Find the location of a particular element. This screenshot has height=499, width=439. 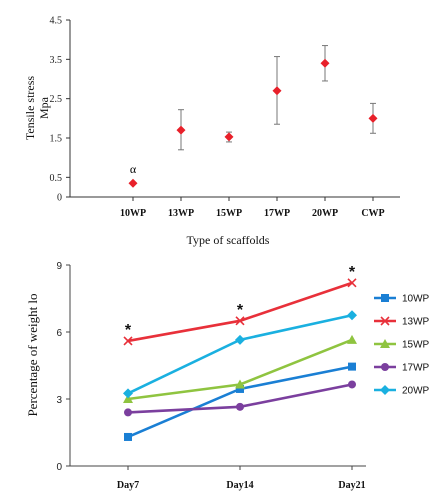

series-13WP is located at coordinates (240, 312).